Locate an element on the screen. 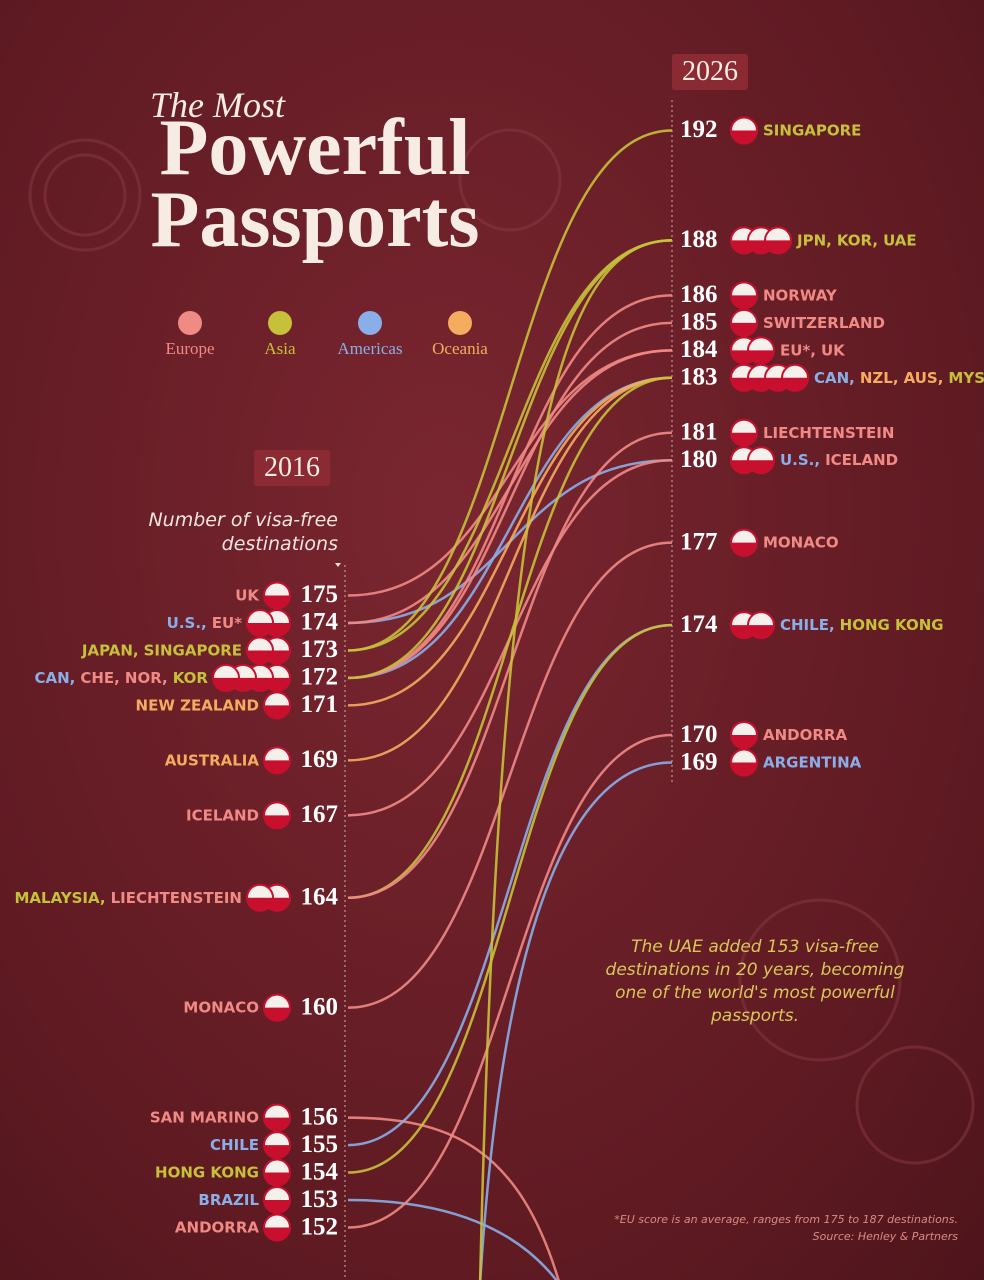  country-name: ARGENTINA is located at coordinates (812, 762).